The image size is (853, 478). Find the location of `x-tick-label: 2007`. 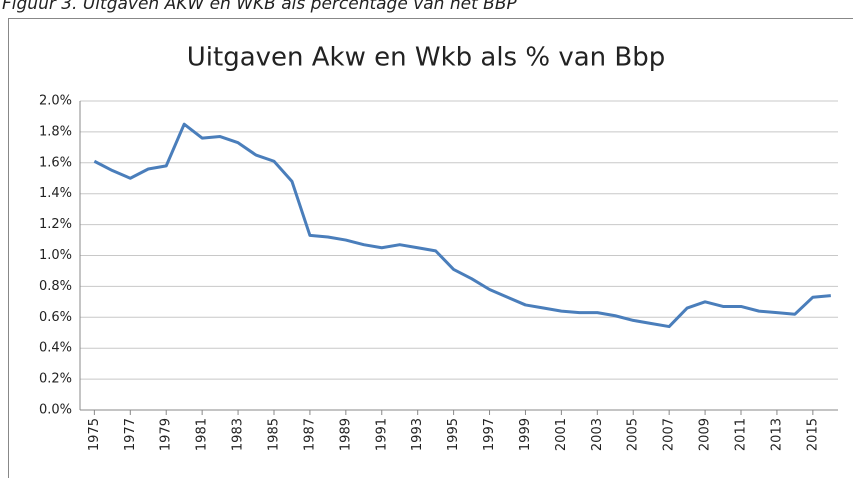

x-tick-label: 2007 is located at coordinates (669, 434).